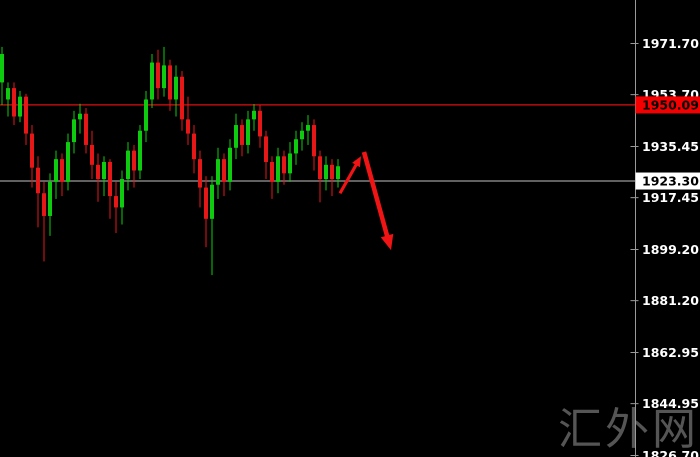  Describe the element at coordinates (670, 43) in the screenshot. I see `price-tick-label: 1971.70` at that location.